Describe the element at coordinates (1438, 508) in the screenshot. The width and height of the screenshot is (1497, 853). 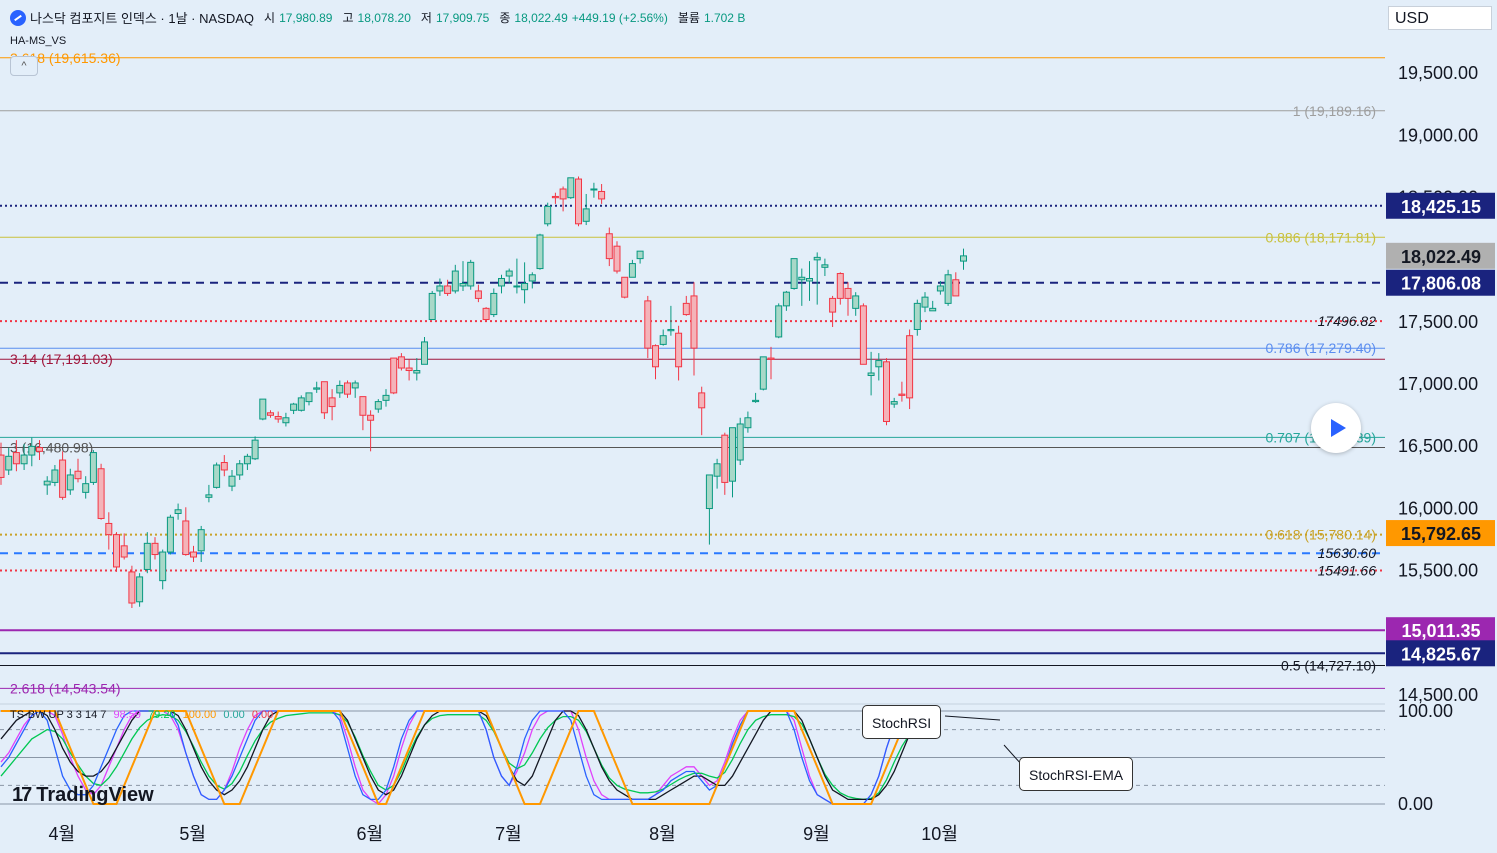
I see `price-tick-label: 16,000.00` at that location.